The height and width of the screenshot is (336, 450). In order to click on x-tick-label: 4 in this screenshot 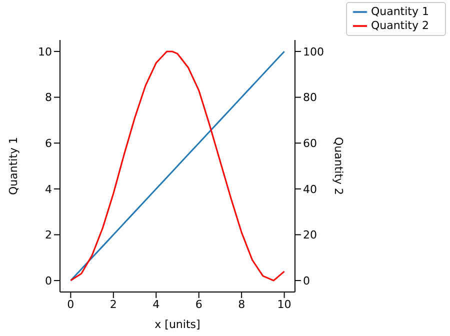, I will do `click(156, 304)`.